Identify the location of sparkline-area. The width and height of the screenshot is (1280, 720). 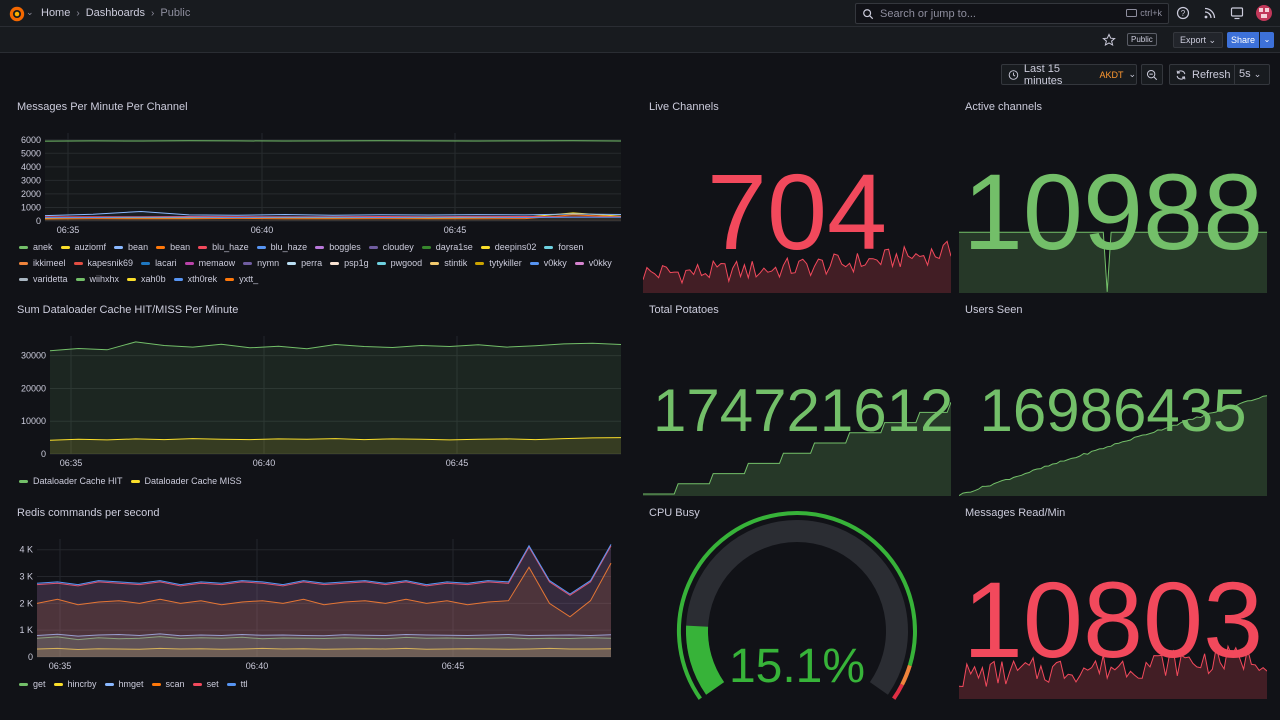
(797, 449).